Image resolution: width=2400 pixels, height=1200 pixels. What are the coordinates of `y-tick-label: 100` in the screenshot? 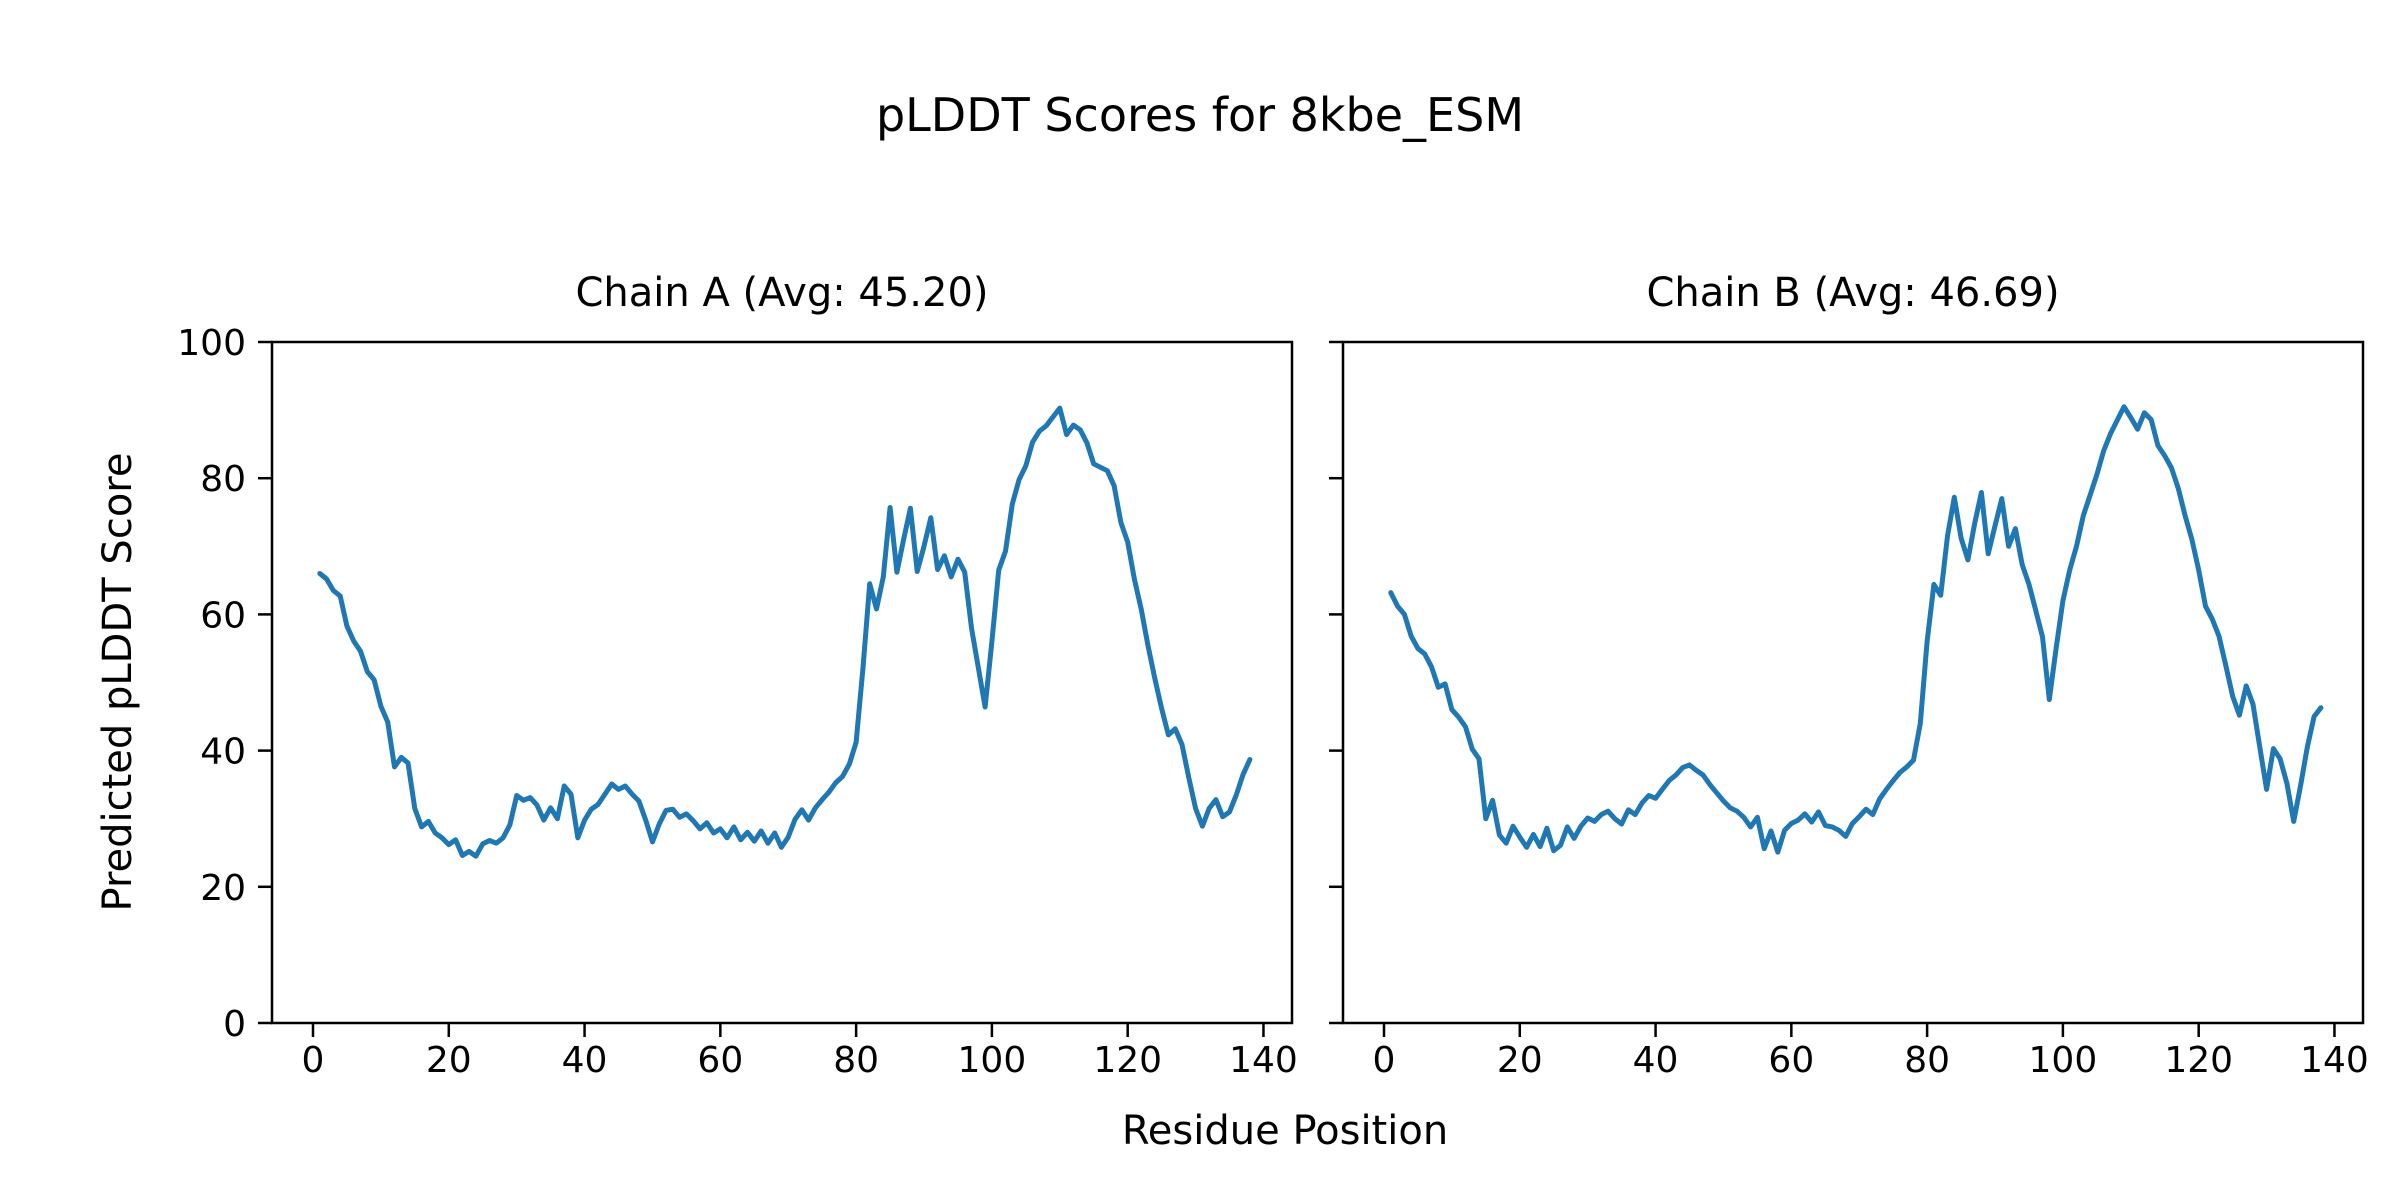 It's located at (211, 343).